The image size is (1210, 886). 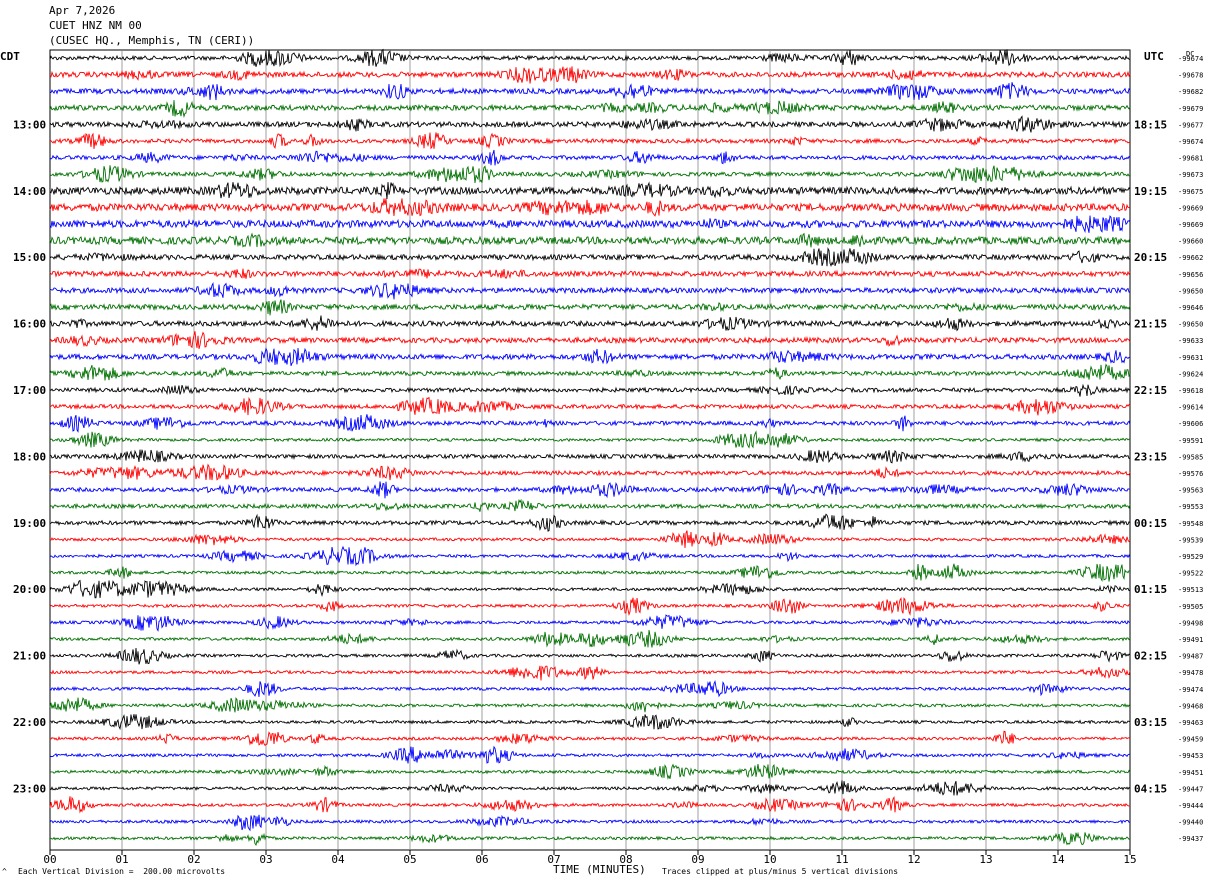 What do you see at coordinates (1129, 859) in the screenshot?
I see `x-tick-label: 15` at bounding box center [1129, 859].